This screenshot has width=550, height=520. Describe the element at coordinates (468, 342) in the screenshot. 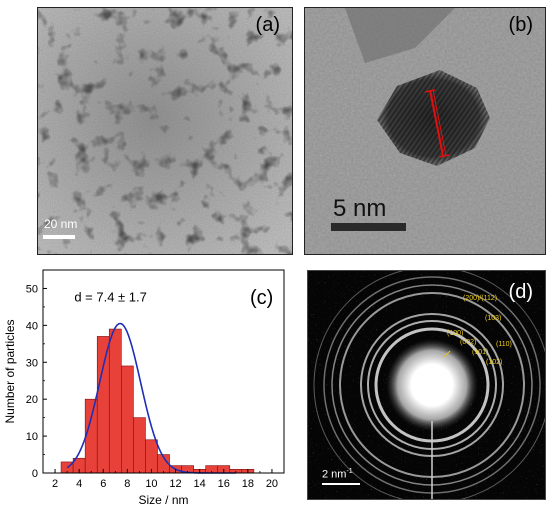

I see `ring-label-002: (002)` at that location.